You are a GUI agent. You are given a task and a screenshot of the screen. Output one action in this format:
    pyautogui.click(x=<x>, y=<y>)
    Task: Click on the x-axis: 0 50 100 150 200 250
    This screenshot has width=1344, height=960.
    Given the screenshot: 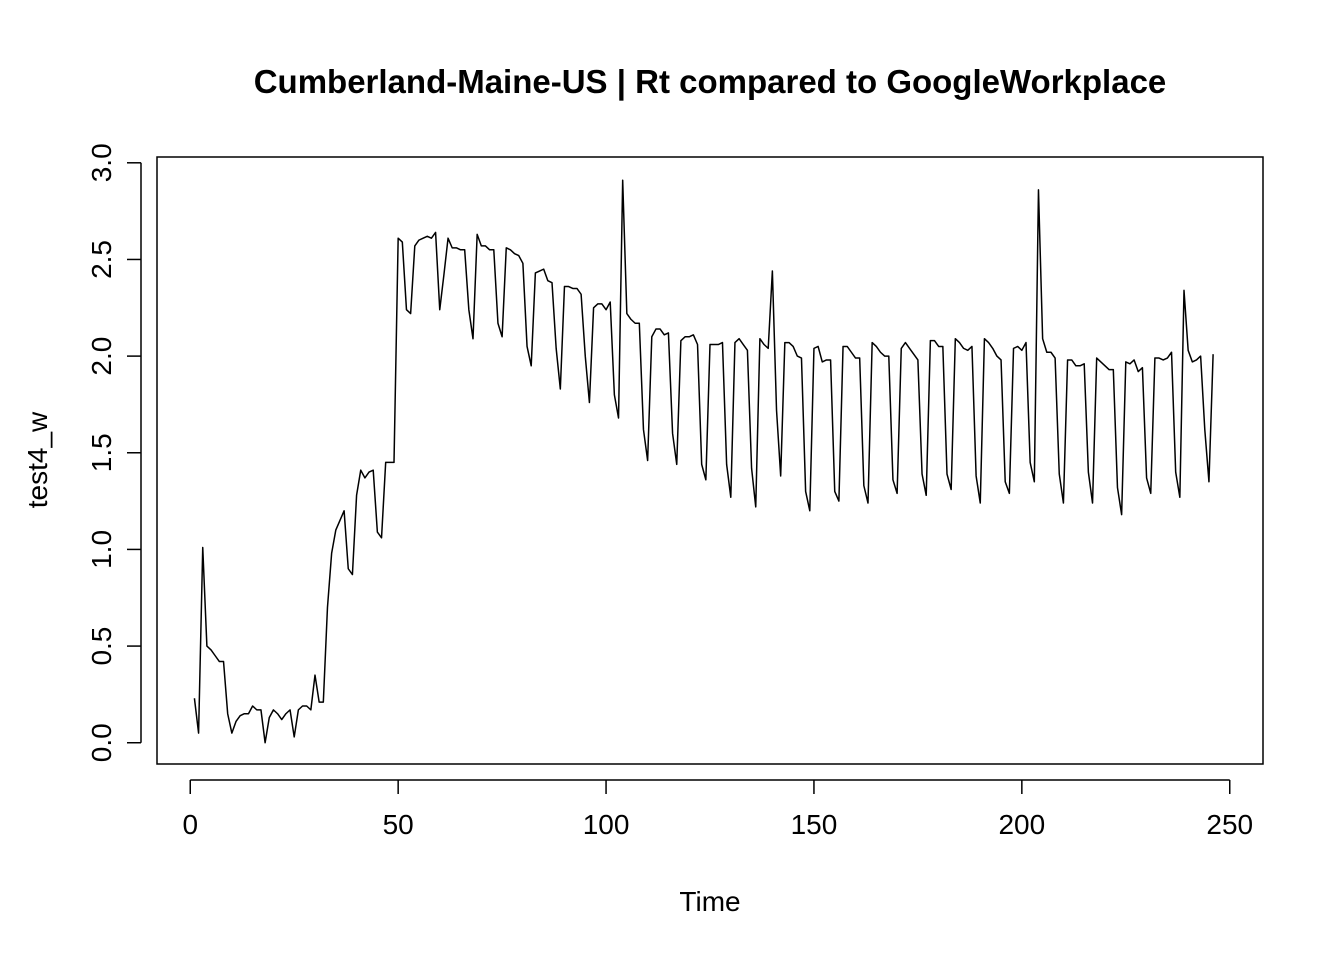 What is the action you would take?
    pyautogui.click(x=717, y=809)
    